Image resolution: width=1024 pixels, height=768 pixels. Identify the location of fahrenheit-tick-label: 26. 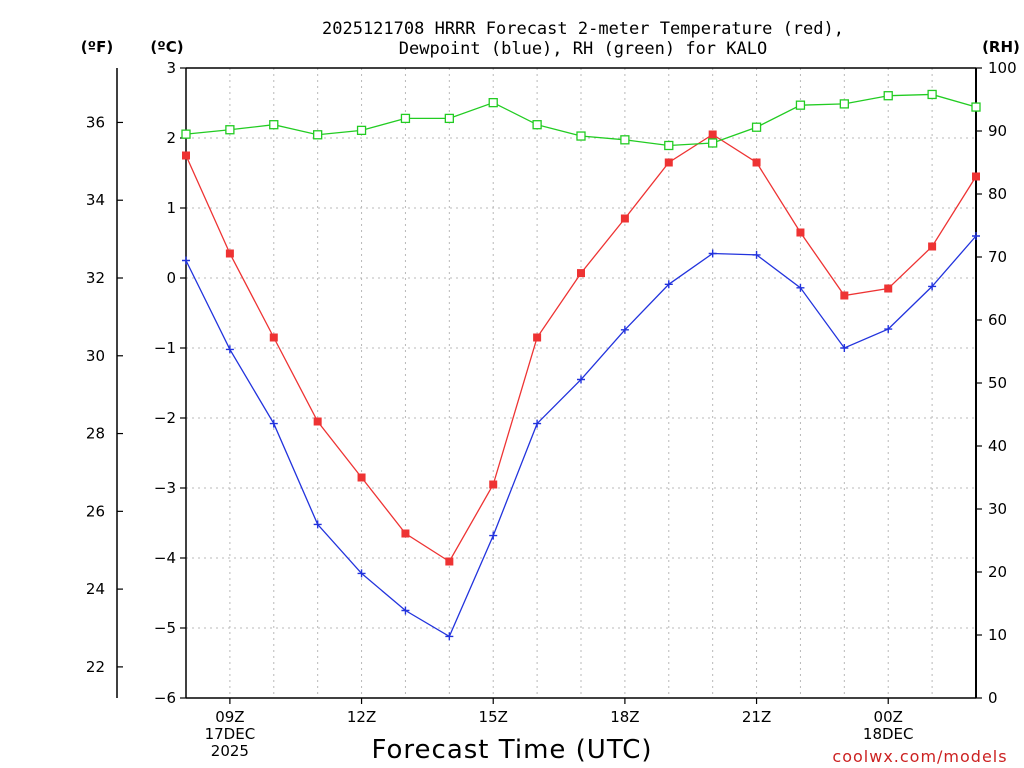
(95, 511).